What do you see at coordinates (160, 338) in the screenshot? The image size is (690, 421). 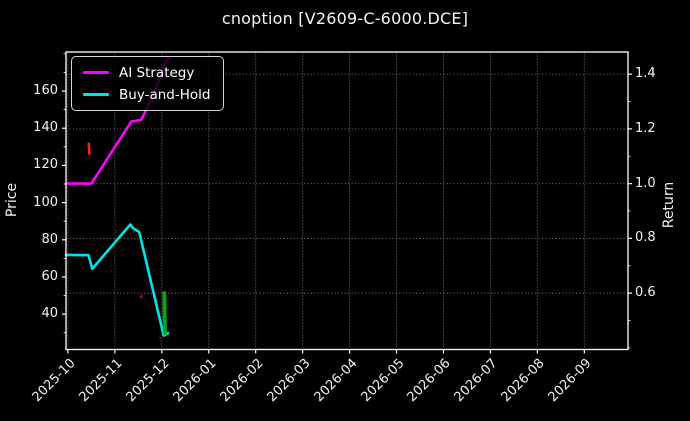 I see `tiny-dark-red-dot-marker` at bounding box center [160, 338].